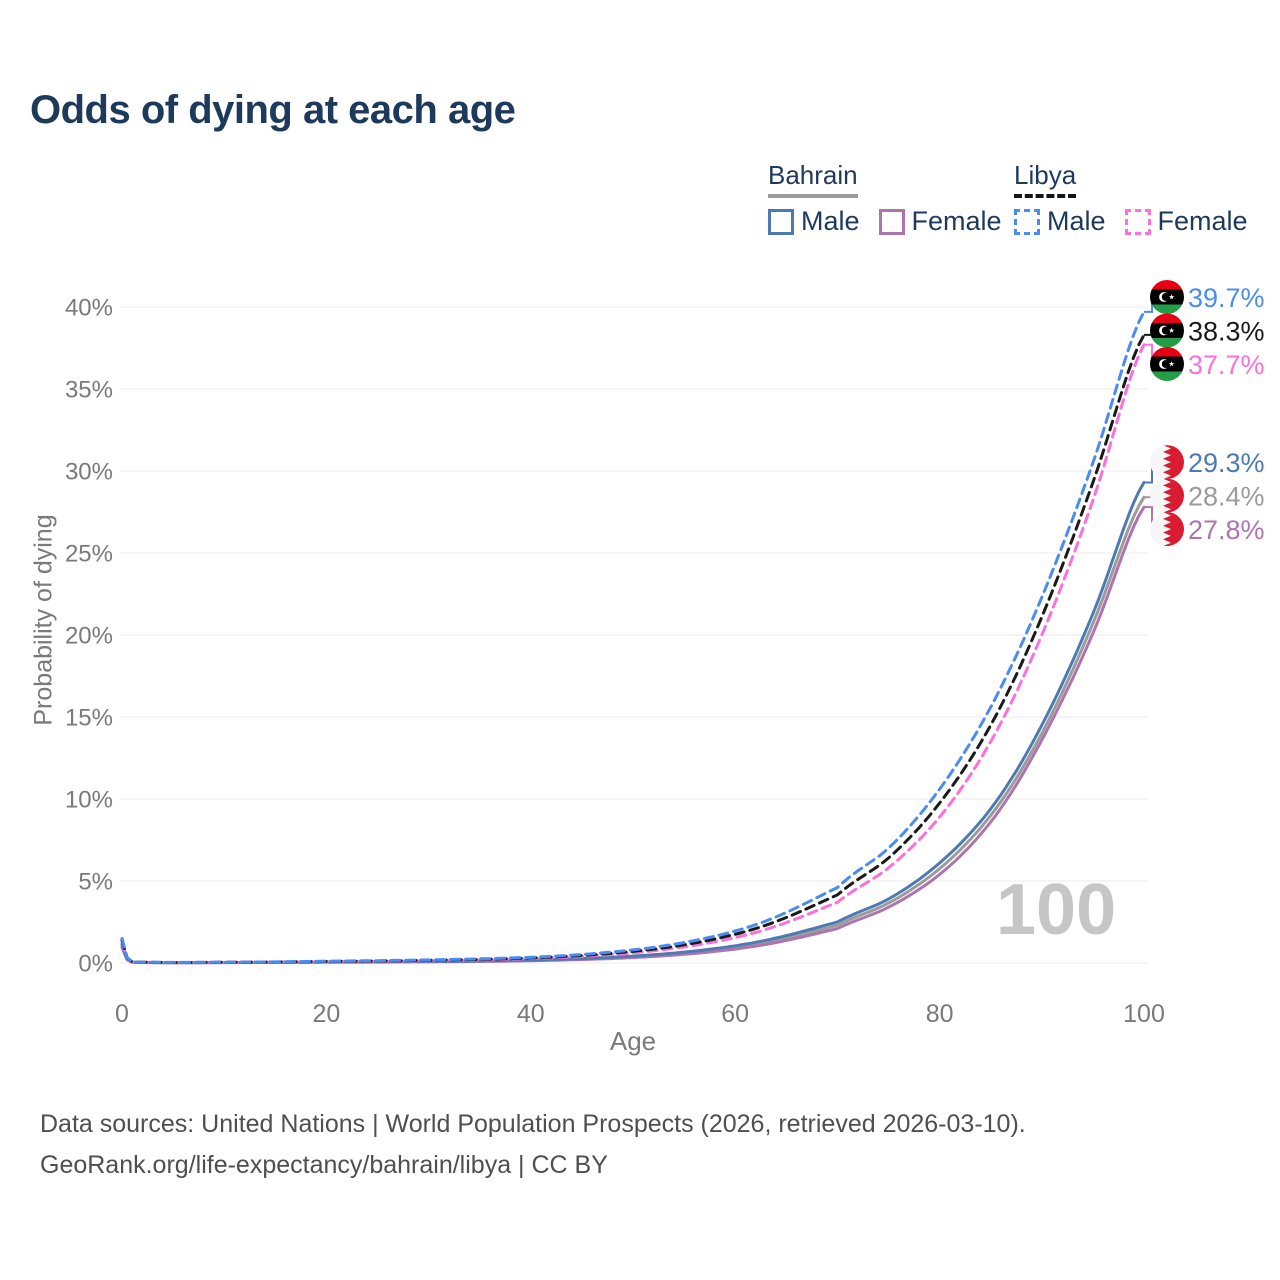 Image resolution: width=1280 pixels, height=1280 pixels. Describe the element at coordinates (122, 1014) in the screenshot. I see `x-tick-label: 0` at that location.